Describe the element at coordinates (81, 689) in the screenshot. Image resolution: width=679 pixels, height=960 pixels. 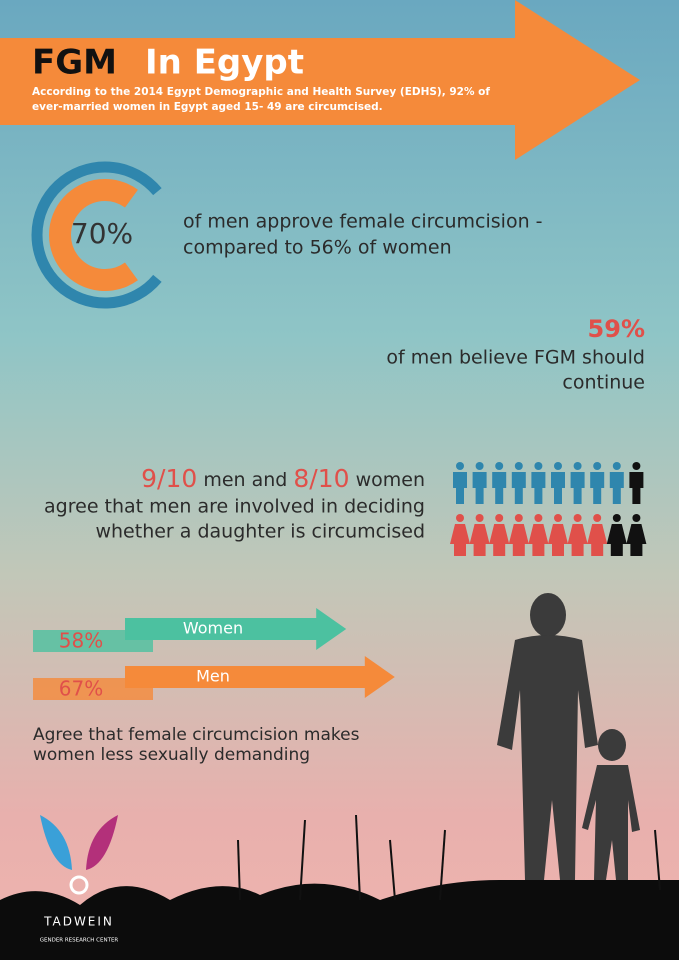
I see `arrow-value: 67%` at that location.